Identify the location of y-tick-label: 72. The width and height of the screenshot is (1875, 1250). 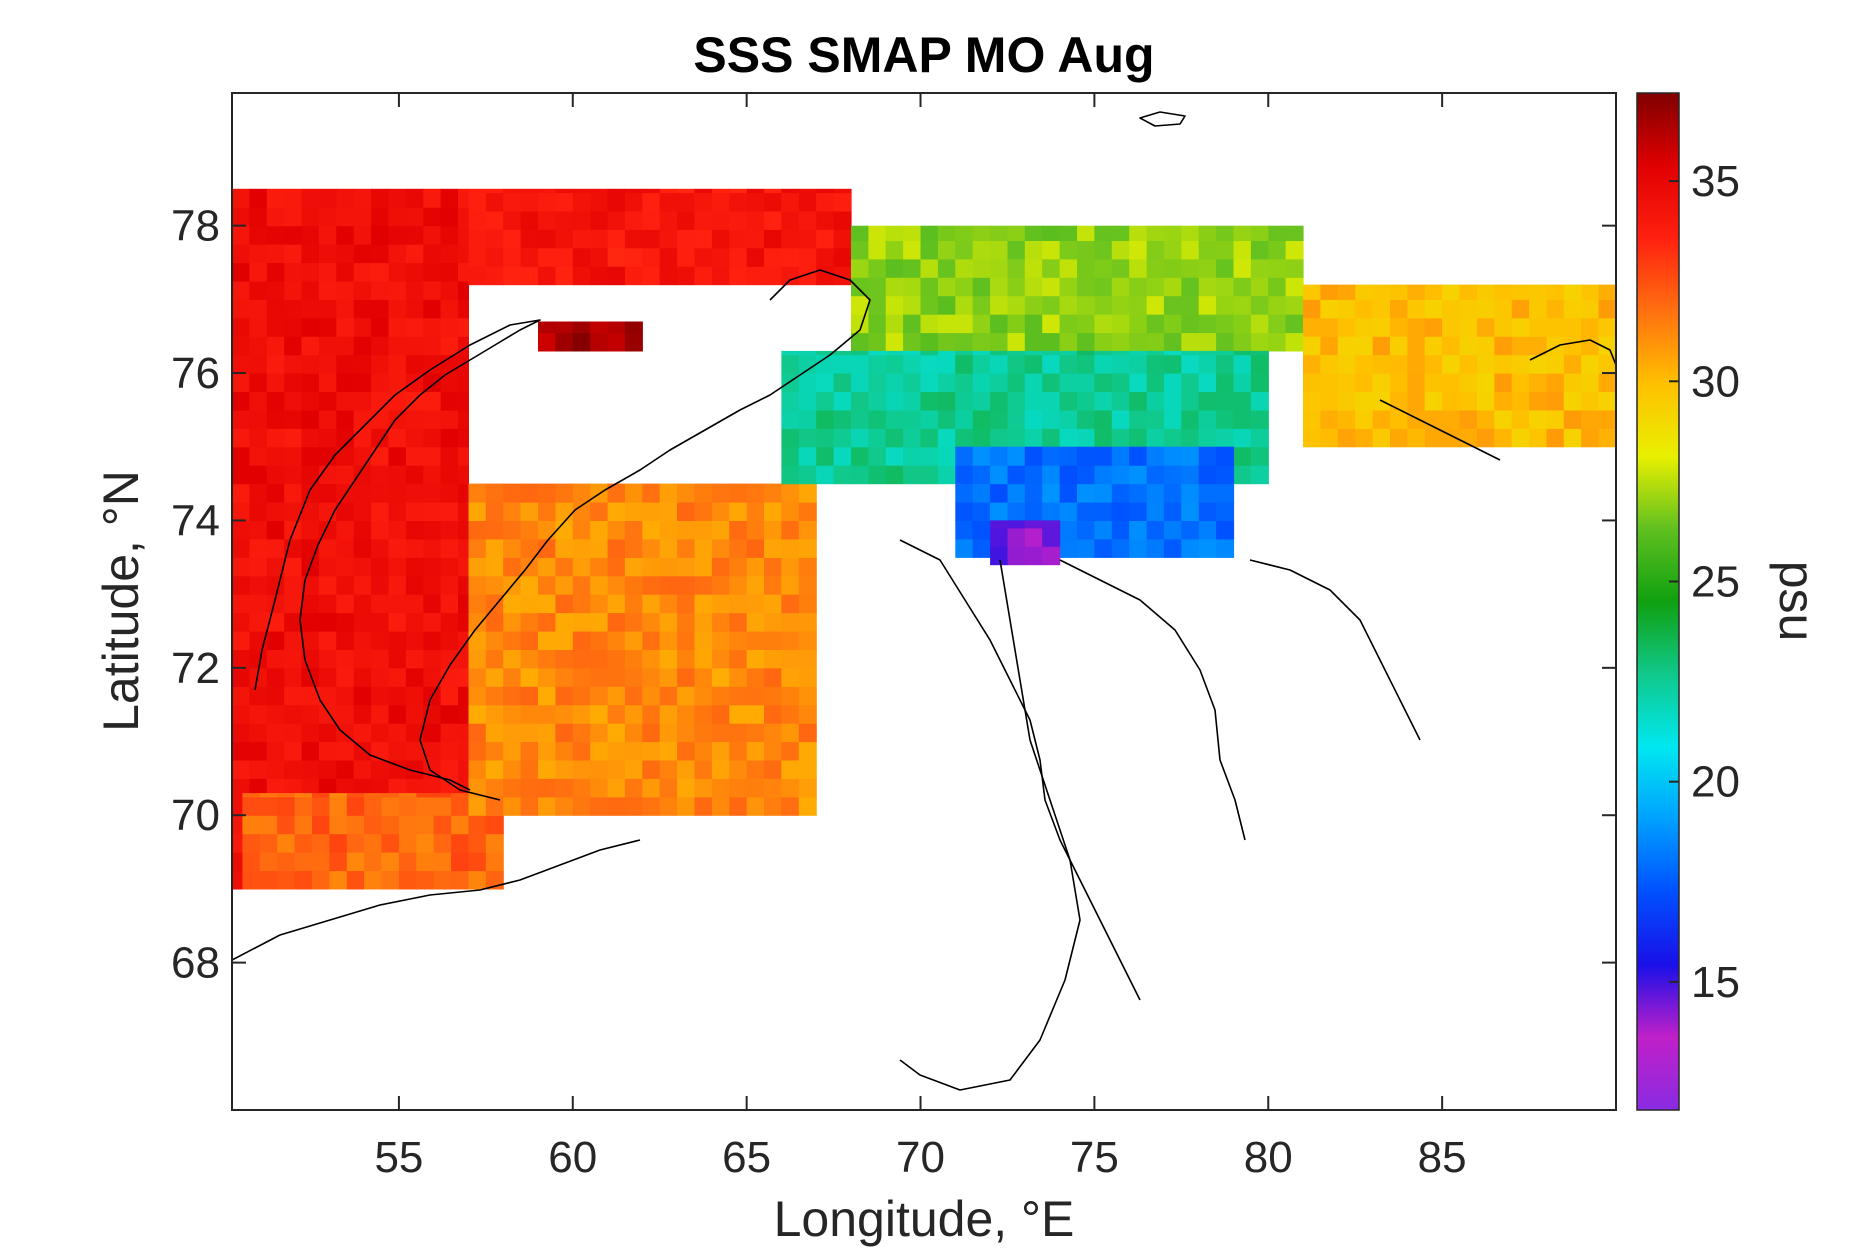
(195, 668).